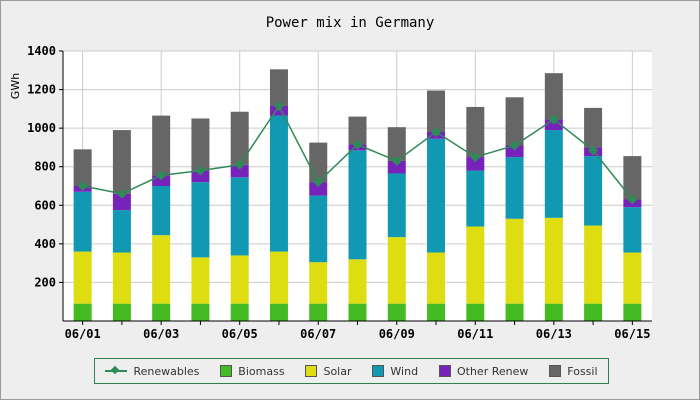 The height and width of the screenshot is (400, 700). I want to click on legend-item: Wind, so click(395, 371).